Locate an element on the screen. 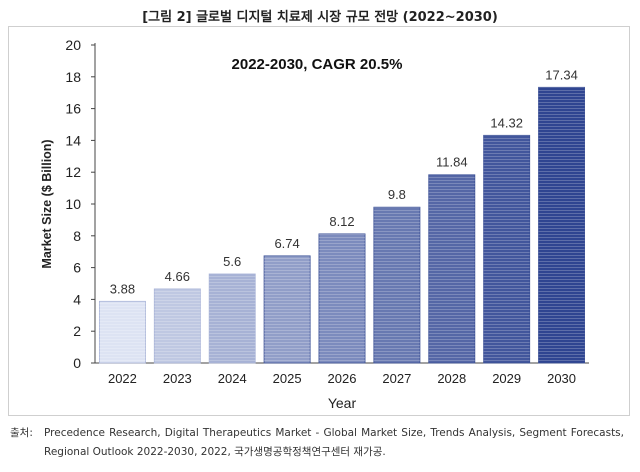 This screenshot has height=472, width=640. data-label-2025: 6.74 is located at coordinates (286, 243).